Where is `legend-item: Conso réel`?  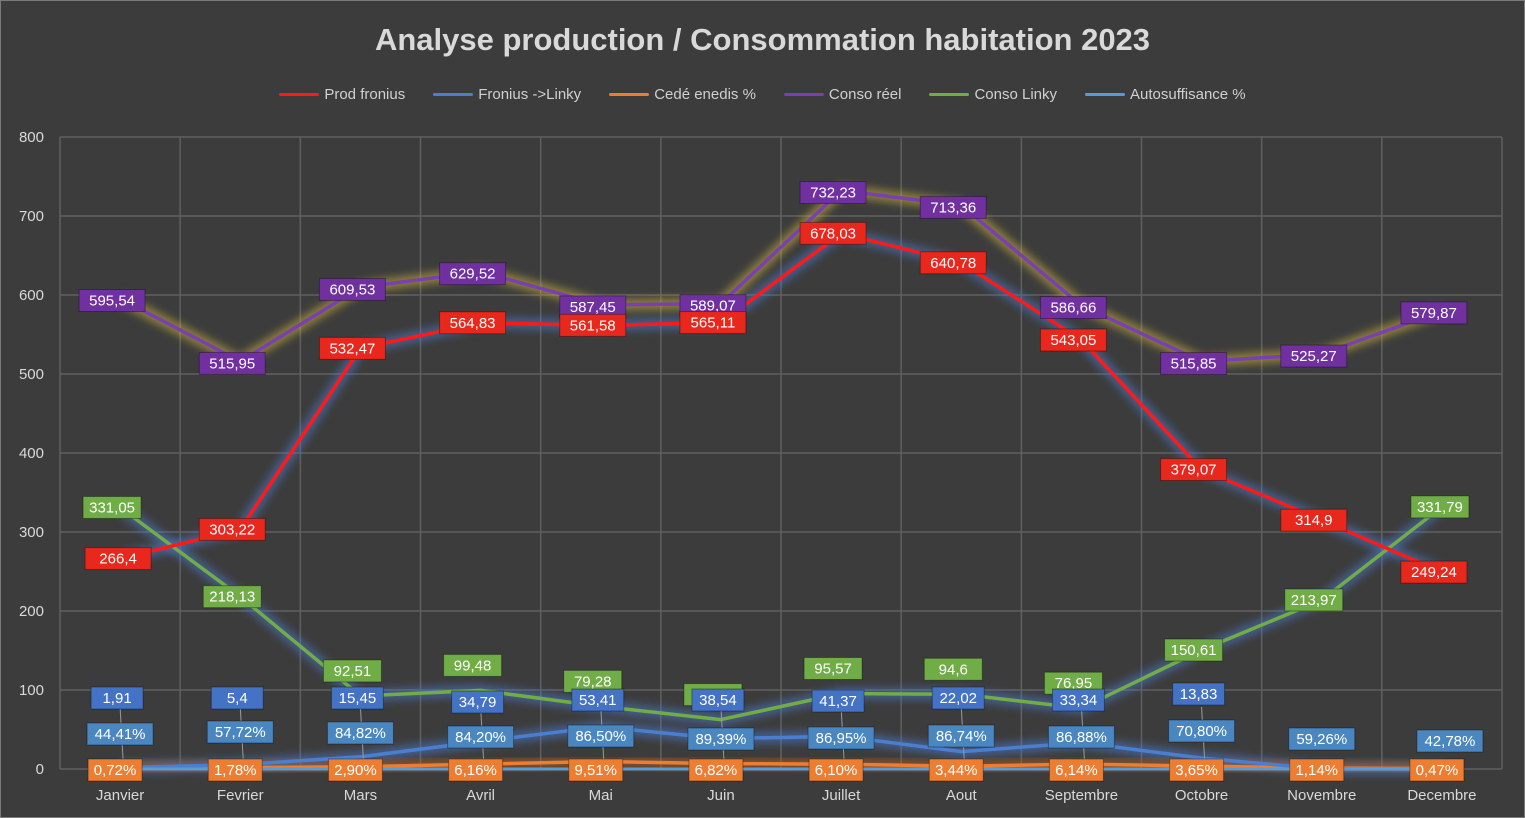 legend-item: Conso réel is located at coordinates (842, 94).